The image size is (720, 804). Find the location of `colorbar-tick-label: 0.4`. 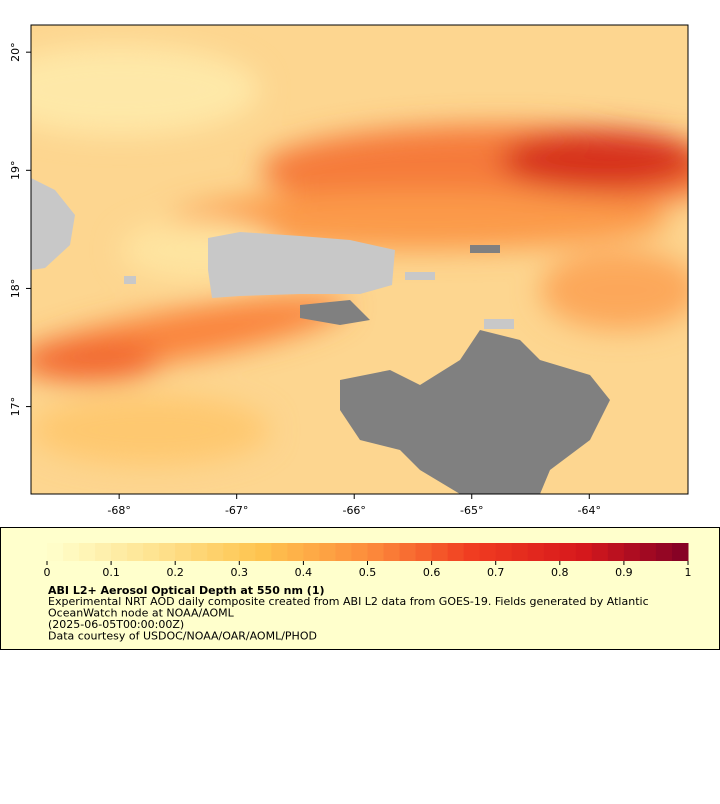

colorbar-tick-label: 0.4 is located at coordinates (304, 572).